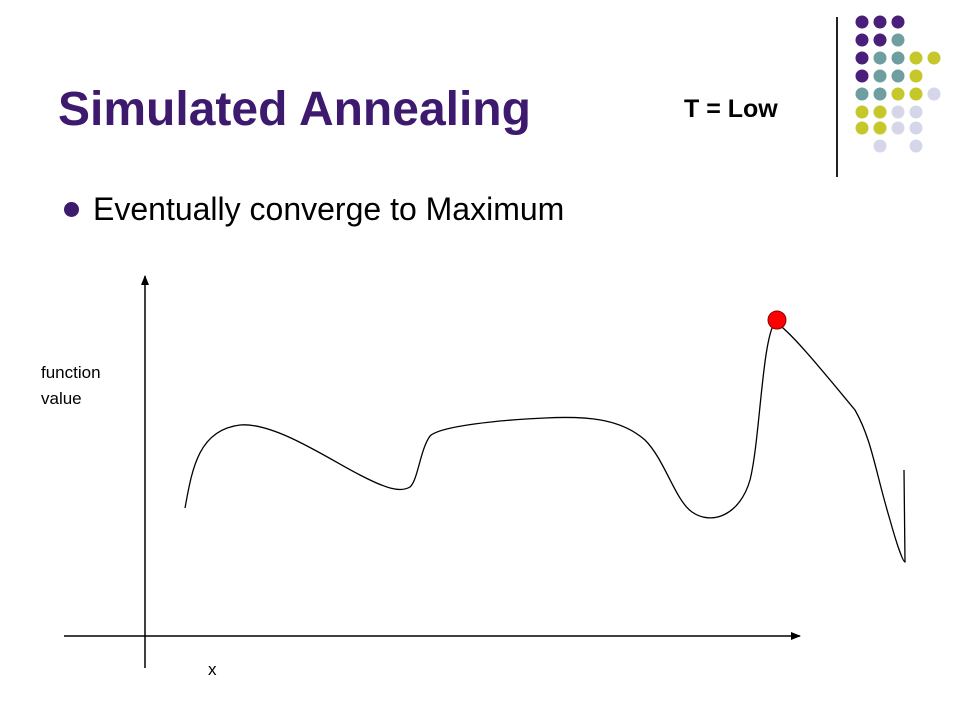 This screenshot has height=720, width=960. I want to click on current-solution-marker, so click(777, 320).